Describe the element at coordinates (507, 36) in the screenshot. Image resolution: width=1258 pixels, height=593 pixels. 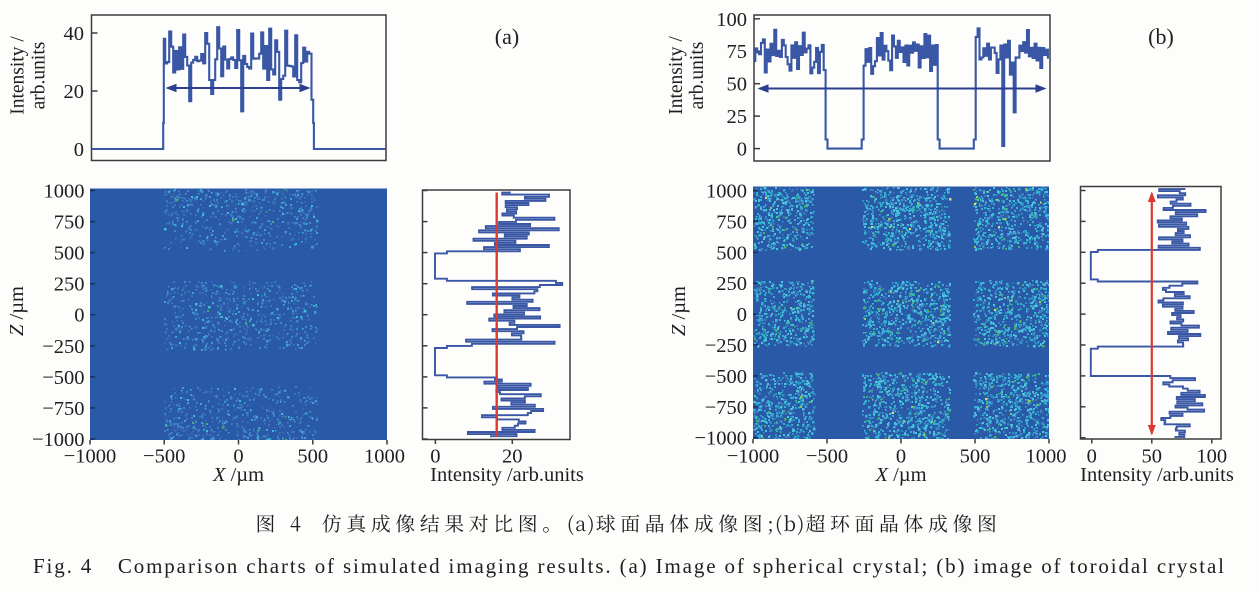
I see `svg-text: (a)` at that location.